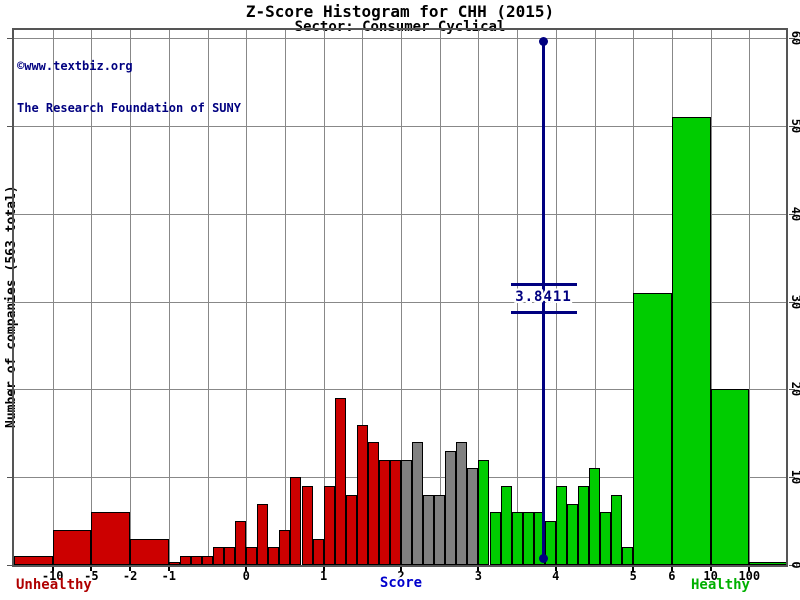 The height and width of the screenshot is (600, 800). What do you see at coordinates (401, 576) in the screenshot?
I see `x-tick-label: 2` at bounding box center [401, 576].